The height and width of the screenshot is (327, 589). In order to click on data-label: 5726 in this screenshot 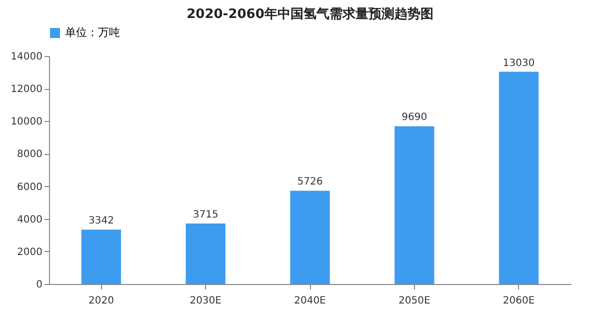, I will do `click(310, 182)`.